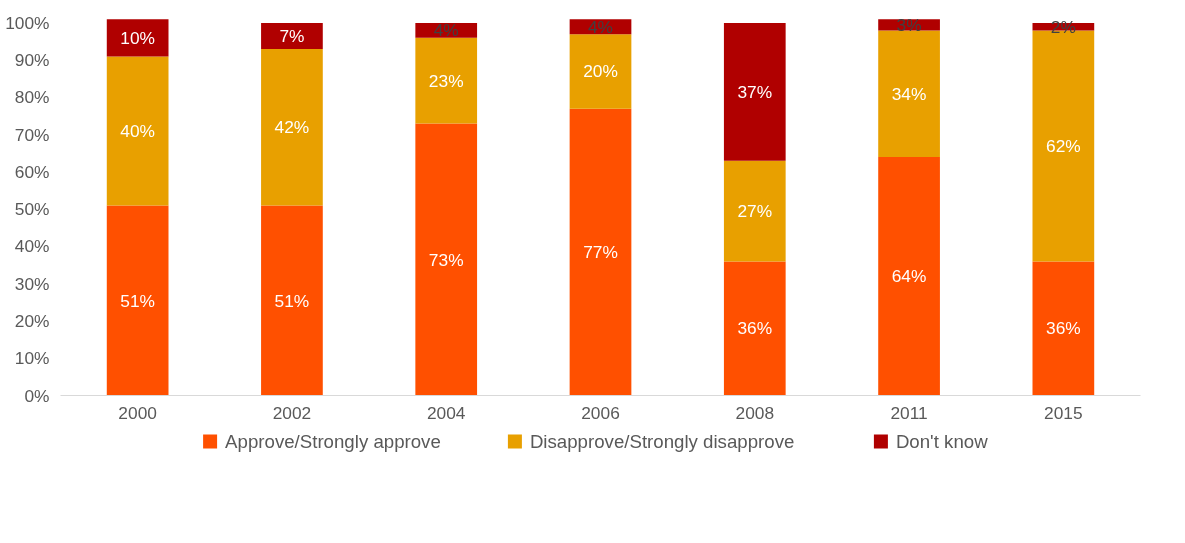  I want to click on data-label: 77%, so click(600, 252).